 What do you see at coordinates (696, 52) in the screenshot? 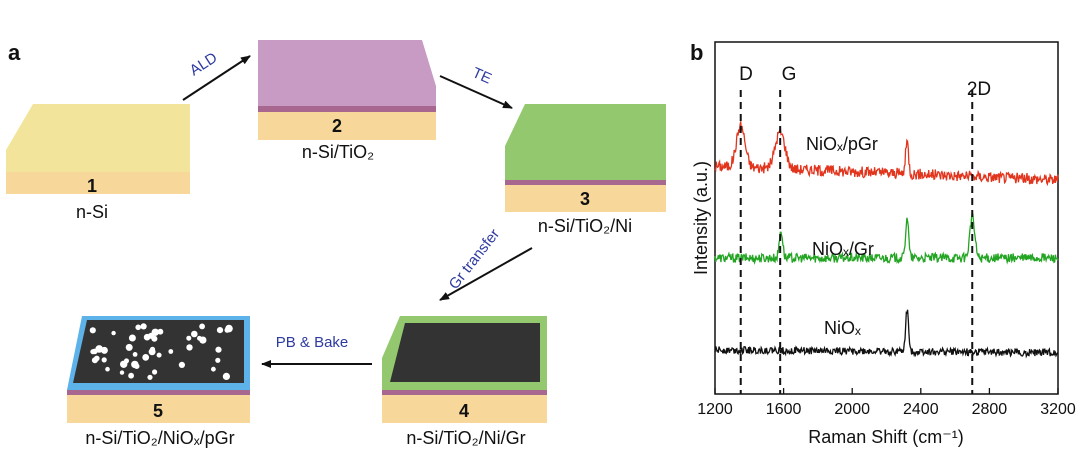
I see `panel-b-label: b` at bounding box center [696, 52].